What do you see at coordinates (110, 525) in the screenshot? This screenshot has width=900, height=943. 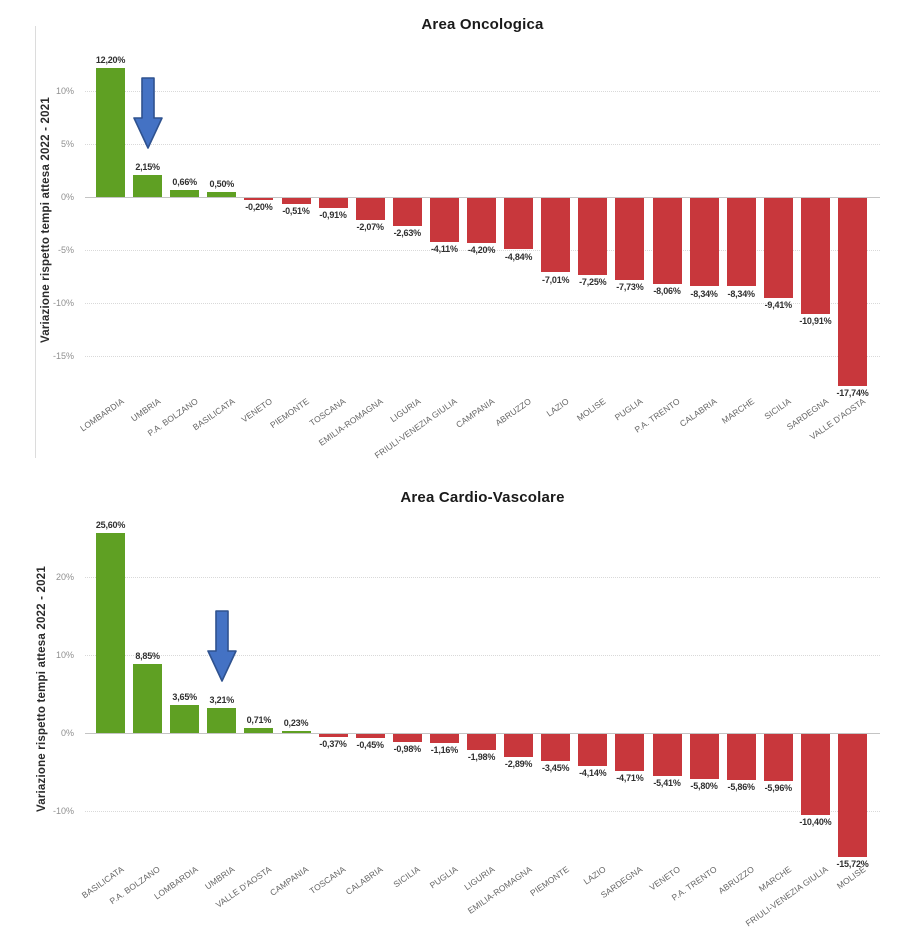 I see `value-label: 25,60%` at bounding box center [110, 525].